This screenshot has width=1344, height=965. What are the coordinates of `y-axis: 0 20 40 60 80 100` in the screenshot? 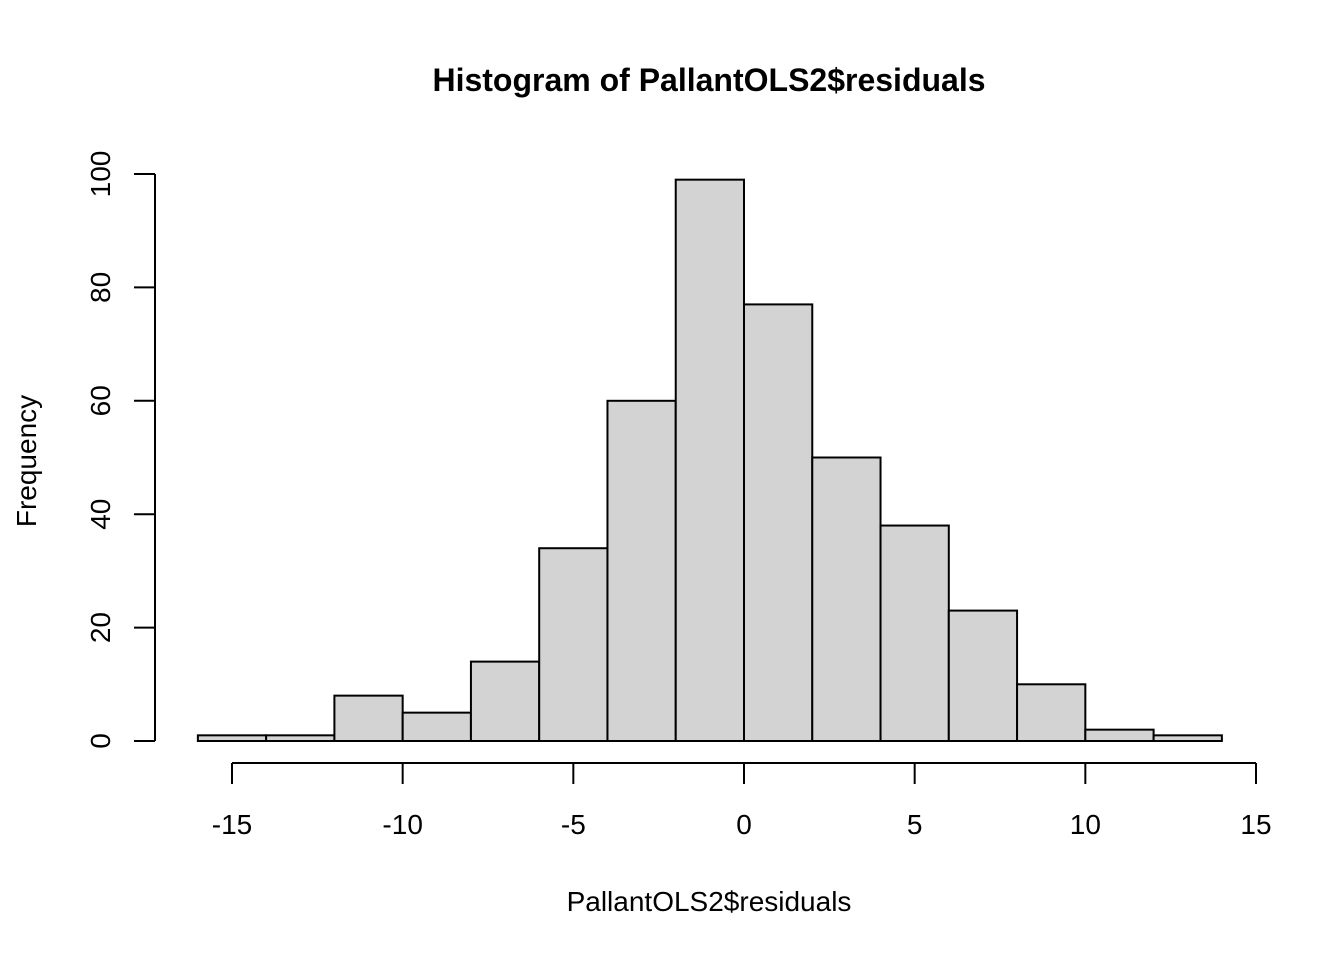 It's located at (120, 450).